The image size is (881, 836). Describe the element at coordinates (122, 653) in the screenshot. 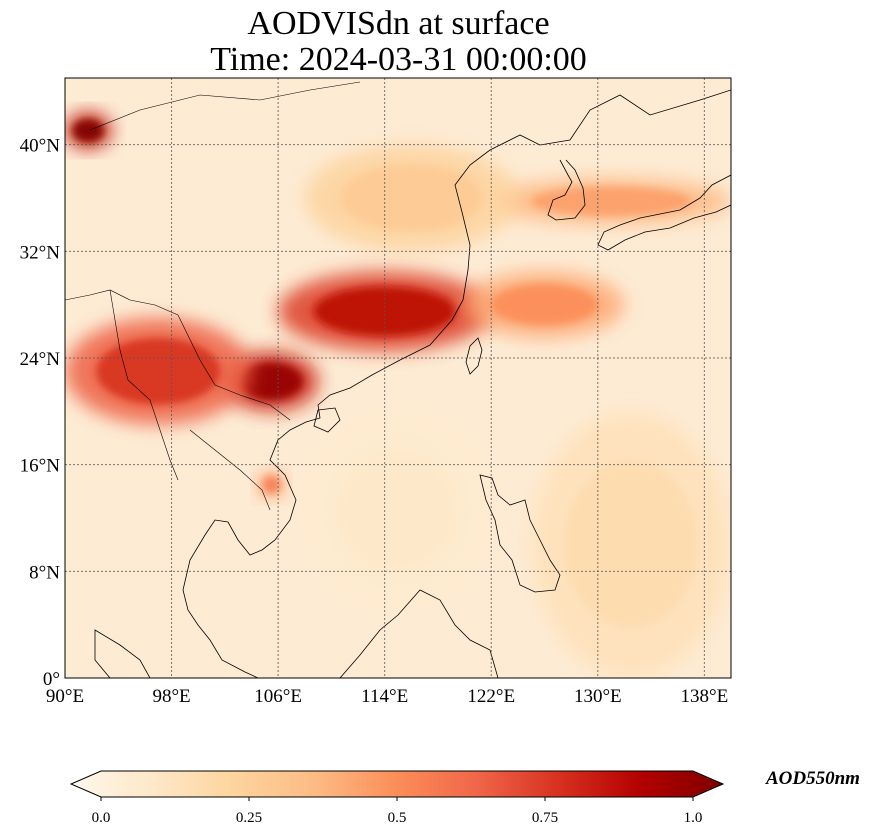

I see `coastline-sumatra` at that location.